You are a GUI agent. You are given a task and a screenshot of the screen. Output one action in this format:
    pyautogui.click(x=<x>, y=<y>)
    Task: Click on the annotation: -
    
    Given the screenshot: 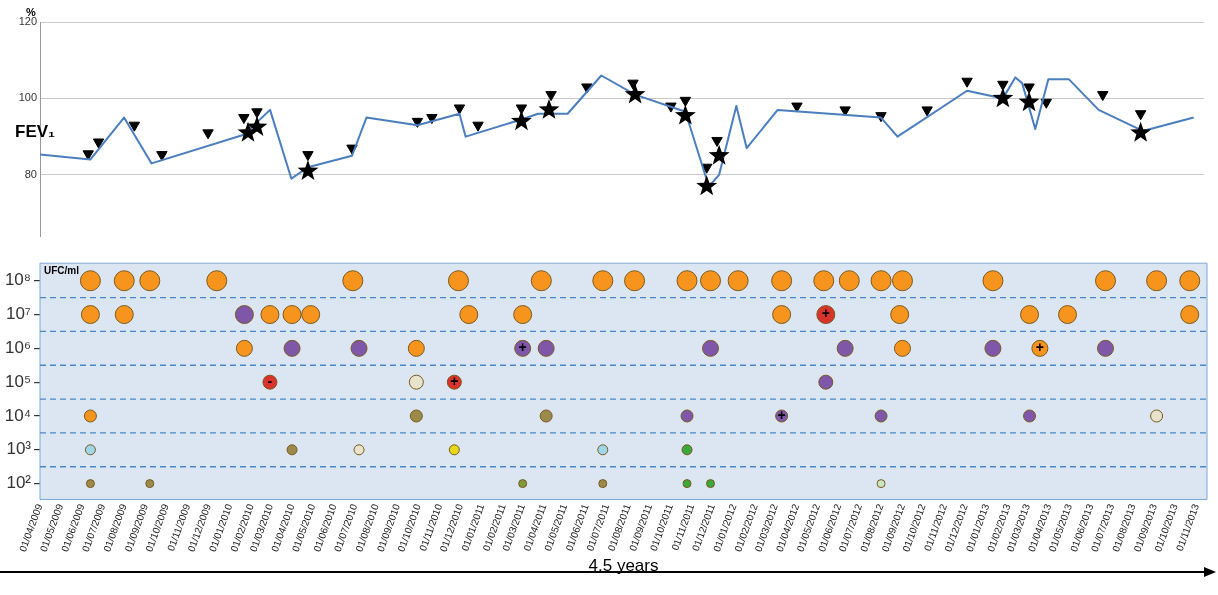 What is the action you would take?
    pyautogui.click(x=270, y=381)
    